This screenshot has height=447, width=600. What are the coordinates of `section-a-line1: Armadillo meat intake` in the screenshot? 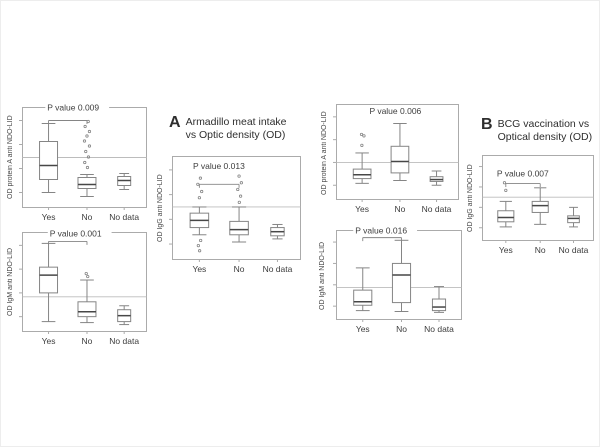 It's located at (236, 122).